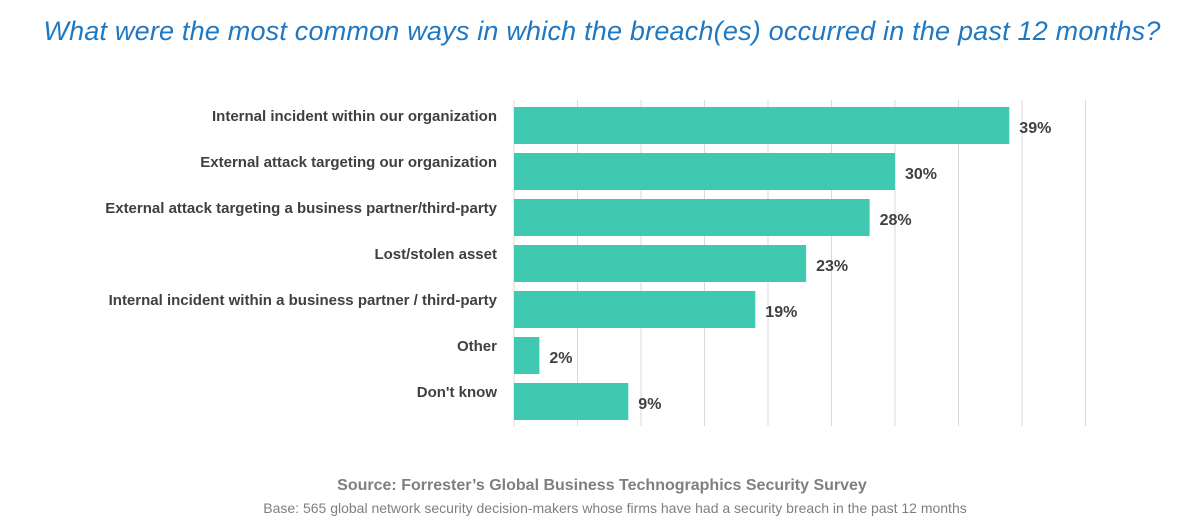 This screenshot has height=531, width=1204. I want to click on value-label: 2%, so click(560, 358).